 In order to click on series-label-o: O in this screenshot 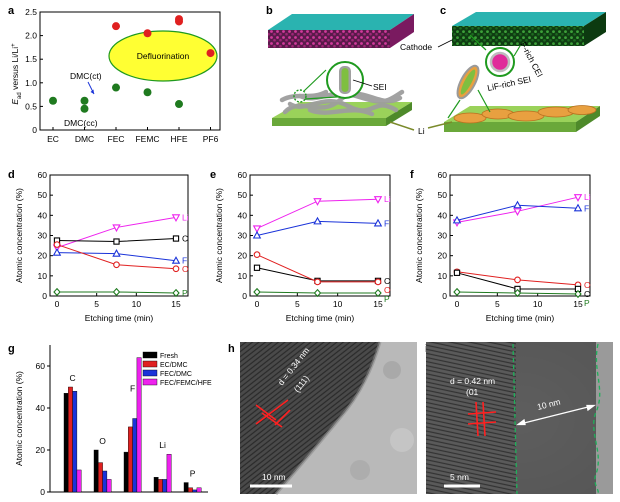, I will do `click(185, 269)`.